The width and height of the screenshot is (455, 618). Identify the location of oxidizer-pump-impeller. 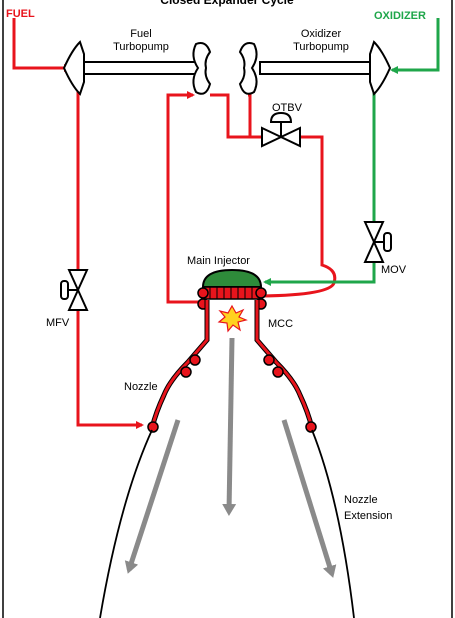
(380, 68).